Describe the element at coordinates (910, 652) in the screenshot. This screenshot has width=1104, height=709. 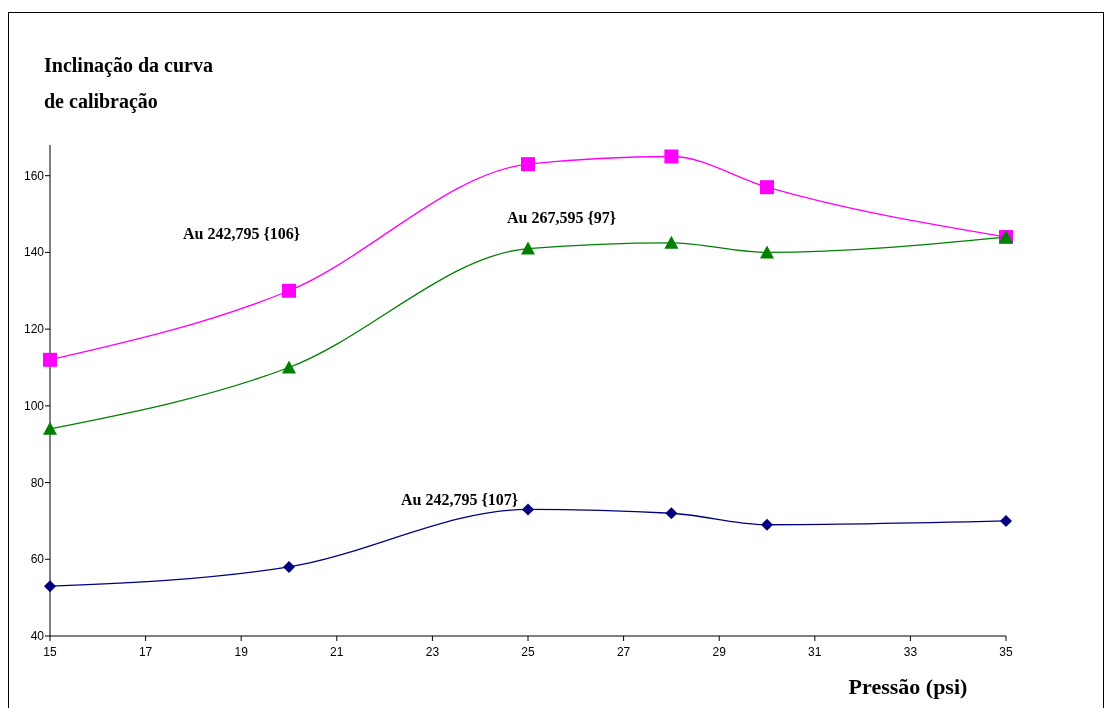
I see `x-tick-label: 33` at that location.